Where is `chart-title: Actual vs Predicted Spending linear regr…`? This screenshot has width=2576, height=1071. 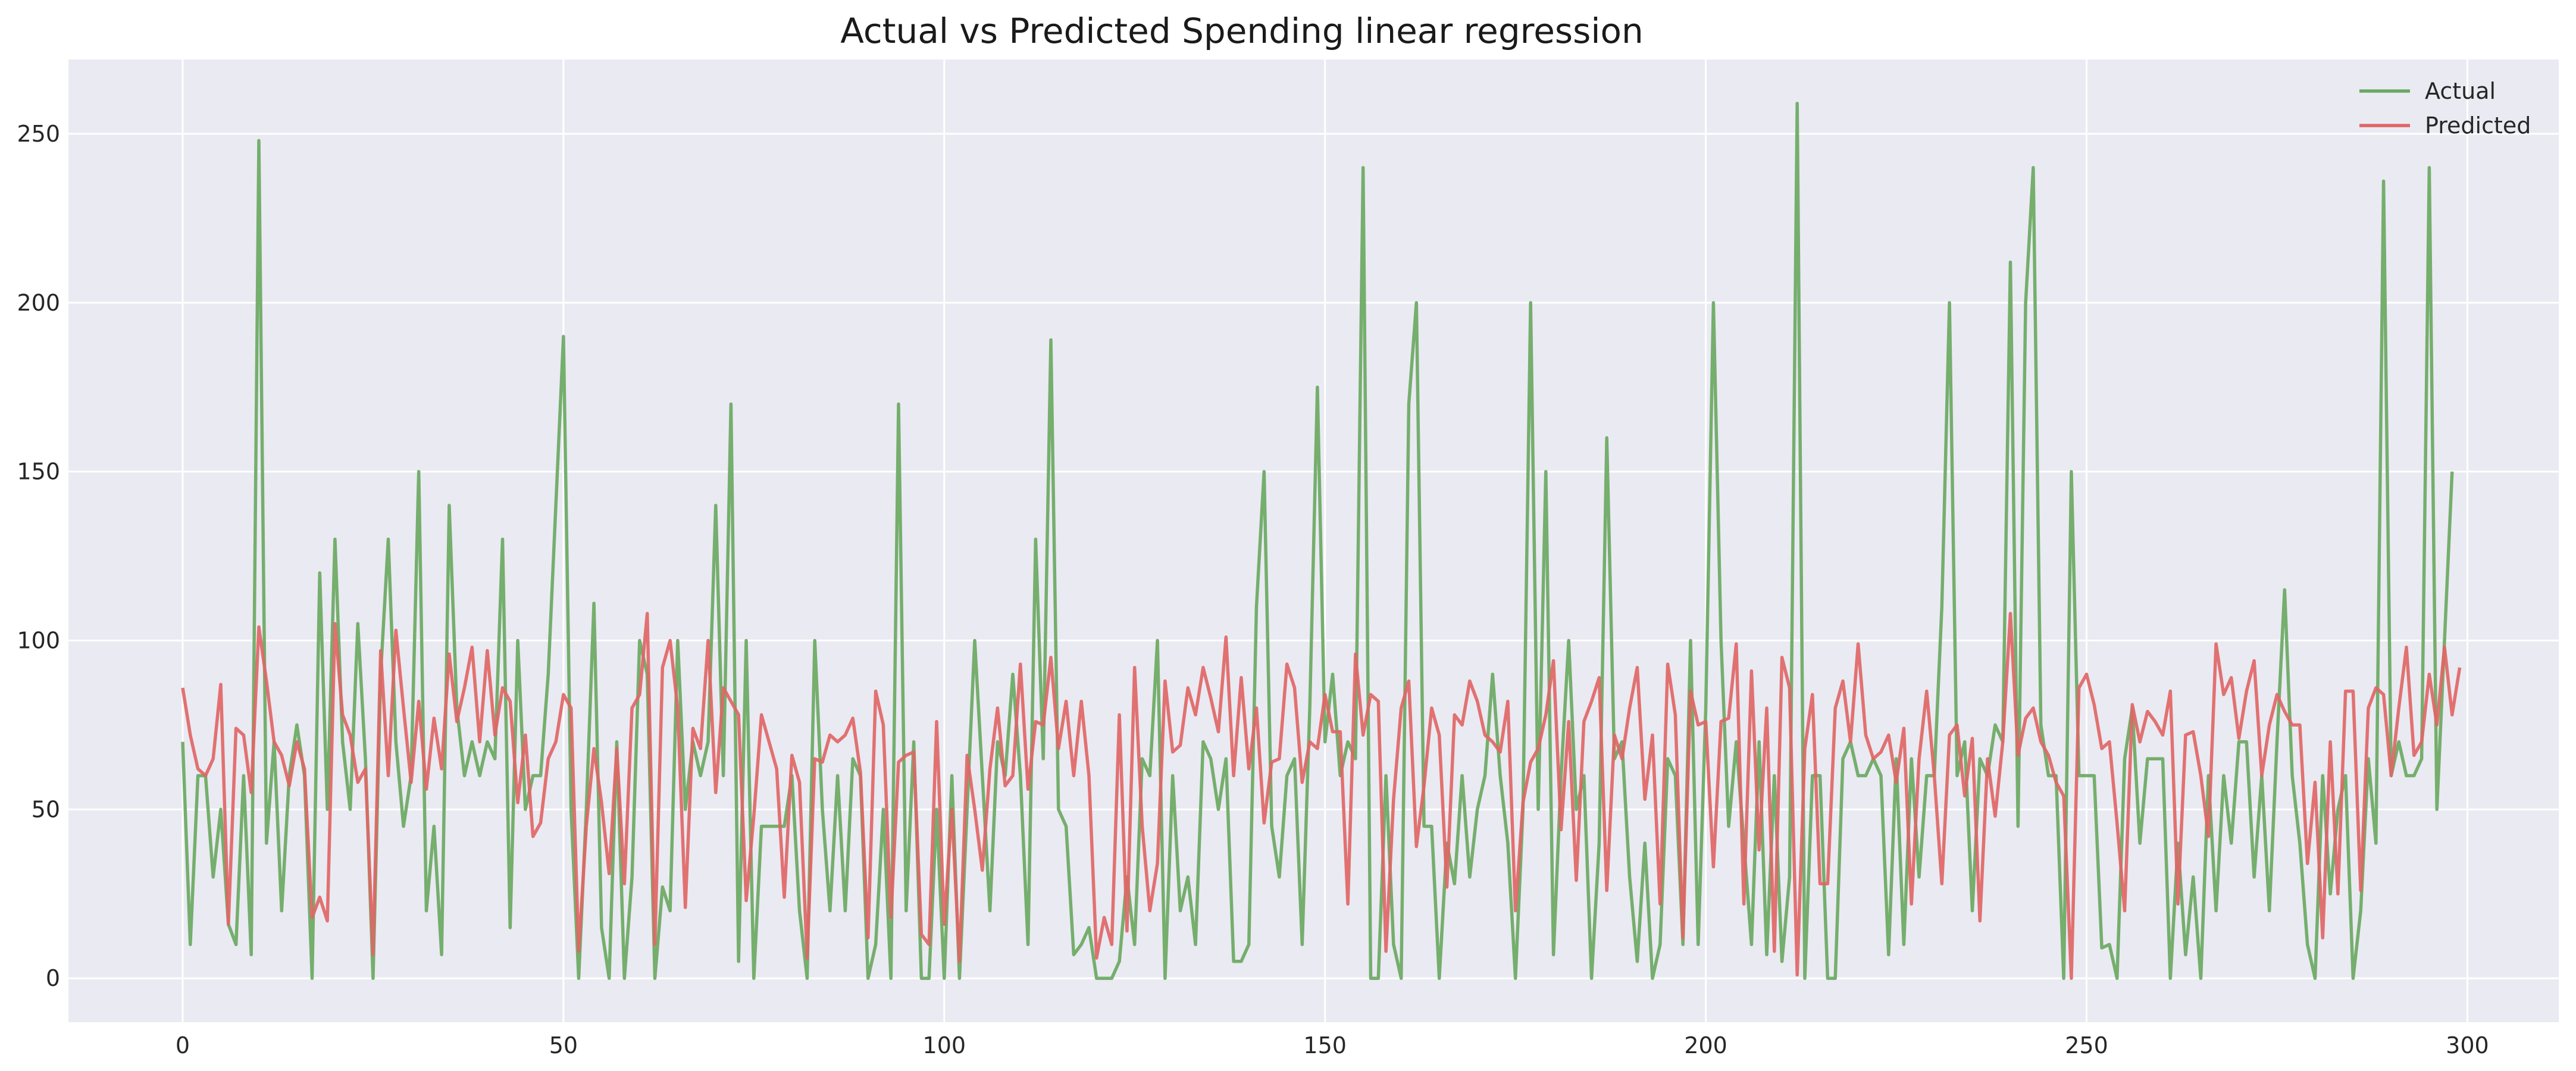
chart-title: Actual vs Predicted Spending linear regr… is located at coordinates (1241, 31).